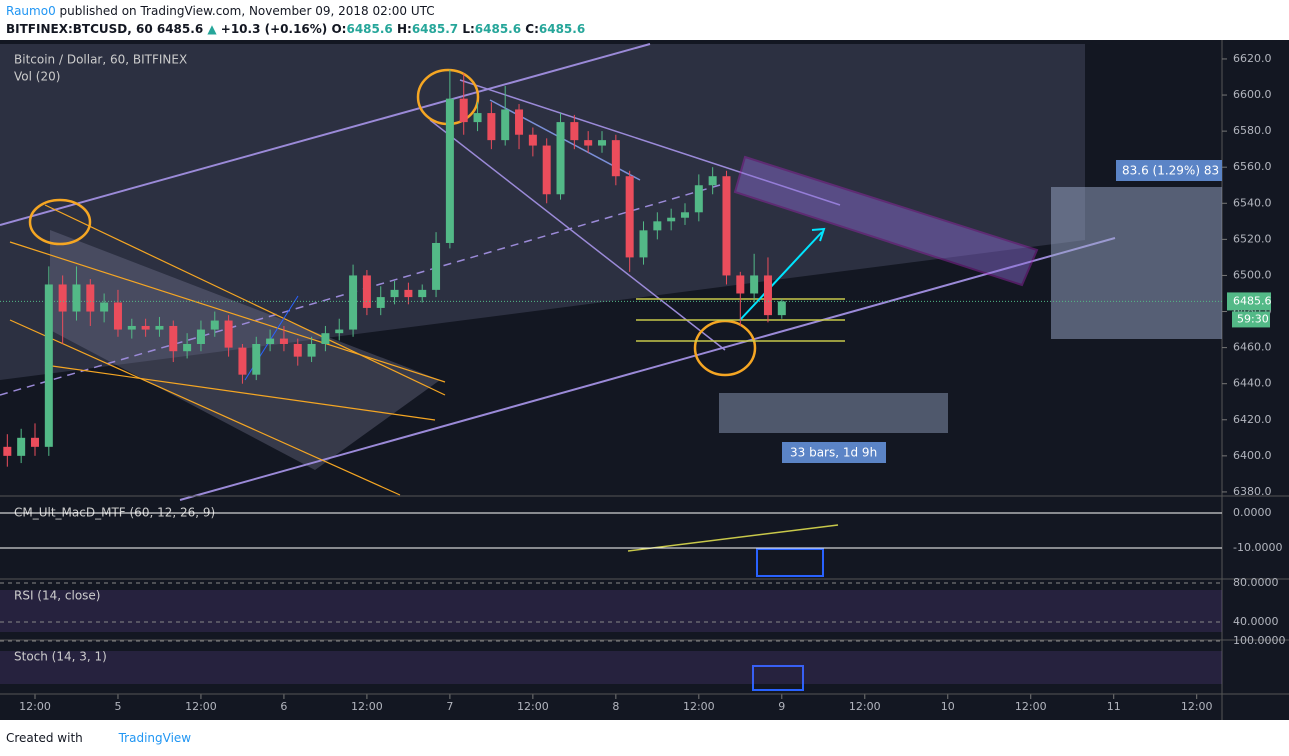 This screenshot has height=756, width=1289. What do you see at coordinates (1136, 263) in the screenshot?
I see `measure-box` at bounding box center [1136, 263].